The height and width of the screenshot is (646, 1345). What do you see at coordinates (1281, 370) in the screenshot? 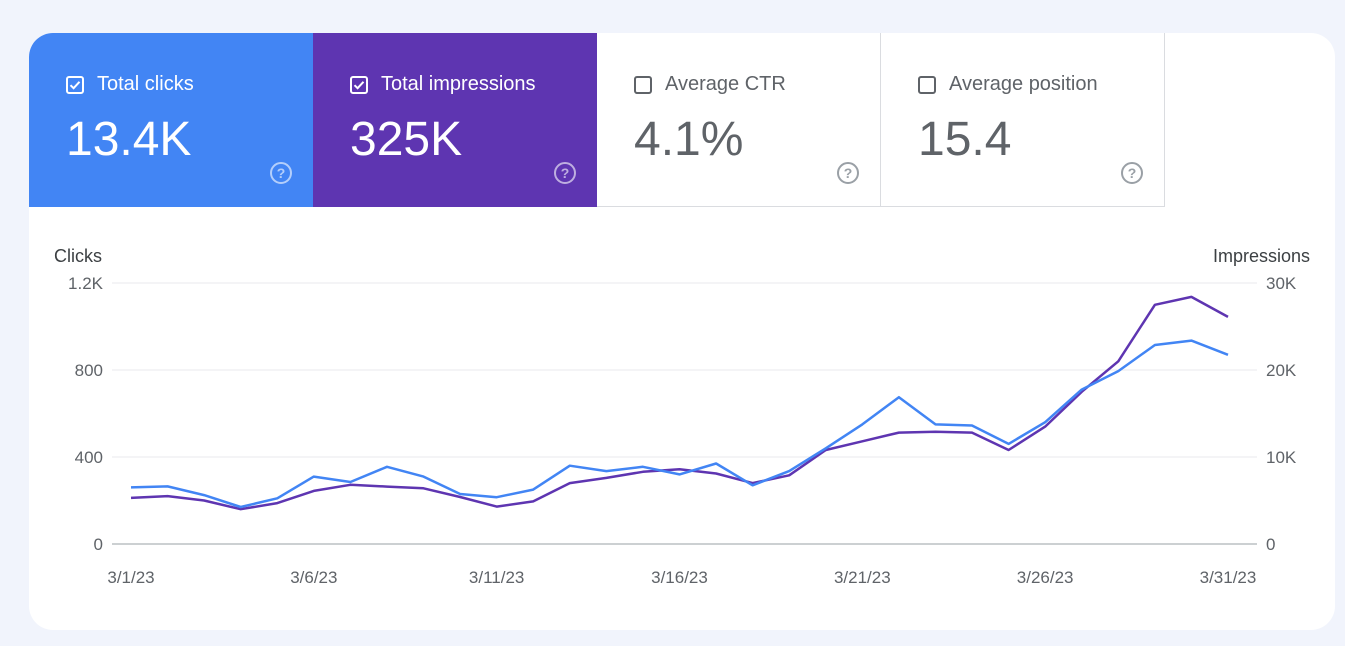
I see `y-right-tick-label: 20K` at bounding box center [1281, 370].